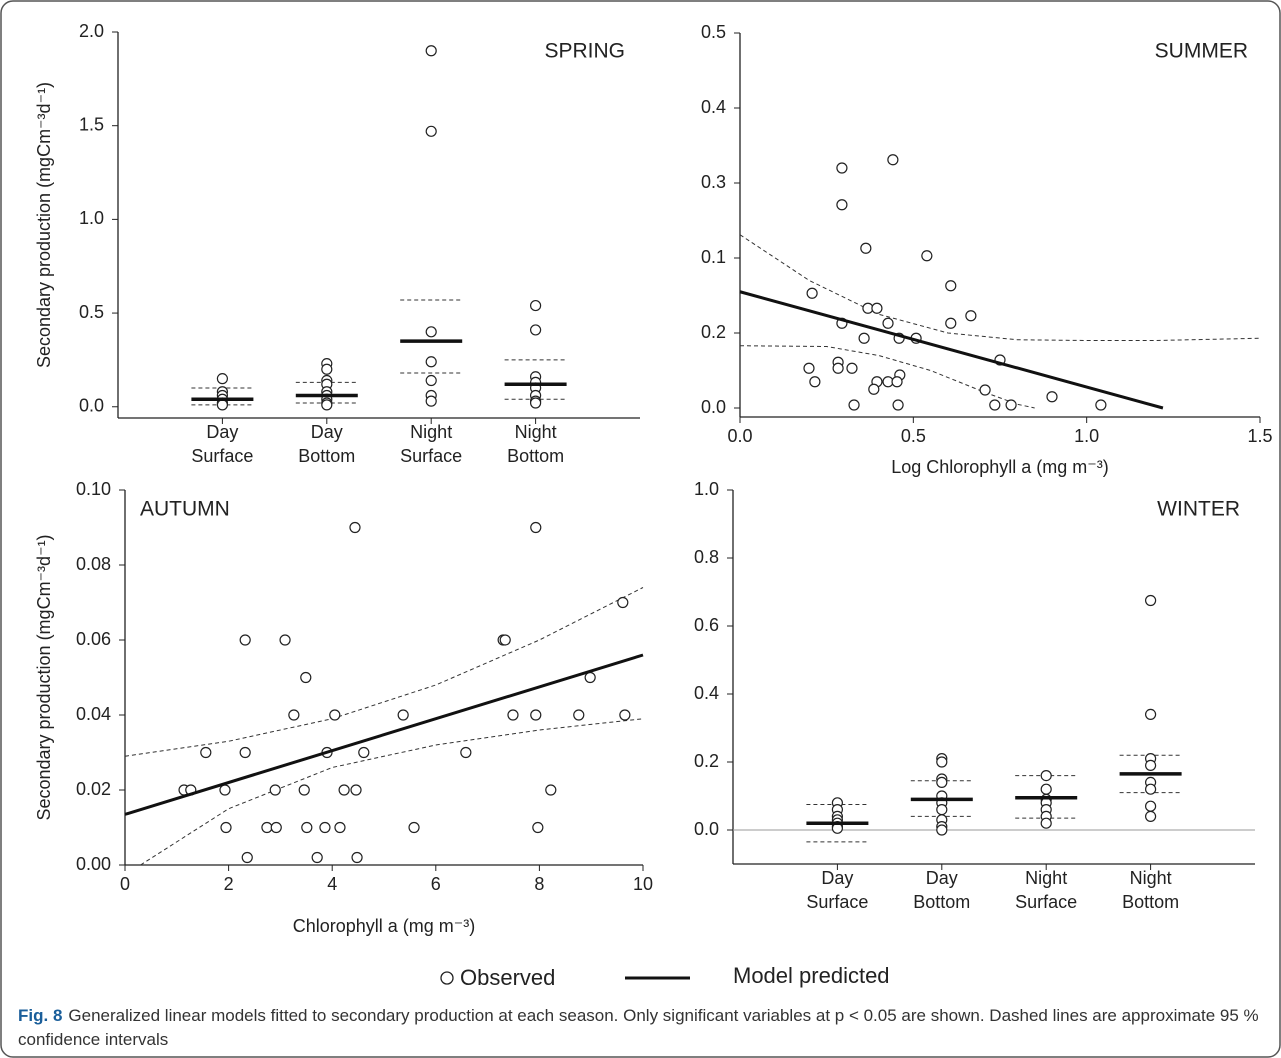 This screenshot has height=1058, width=1281. What do you see at coordinates (913, 436) in the screenshot?
I see `x-tick-label: 0.5` at bounding box center [913, 436].